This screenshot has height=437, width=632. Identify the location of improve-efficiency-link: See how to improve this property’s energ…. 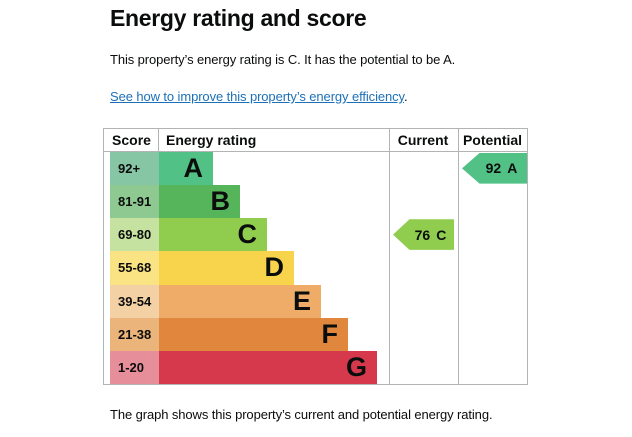
(257, 96).